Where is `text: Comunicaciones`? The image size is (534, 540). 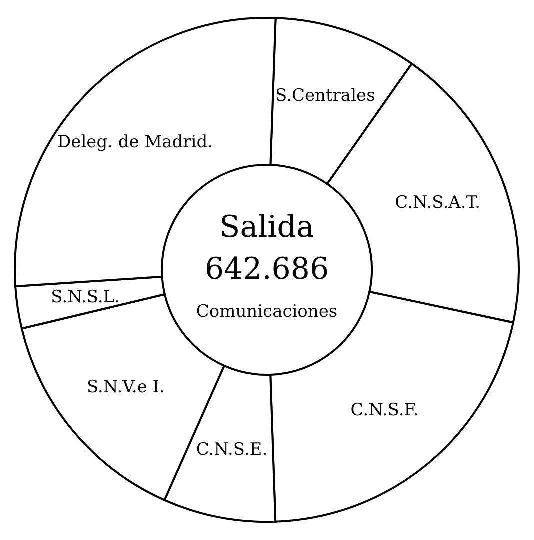 text: Comunicaciones is located at coordinates (267, 312).